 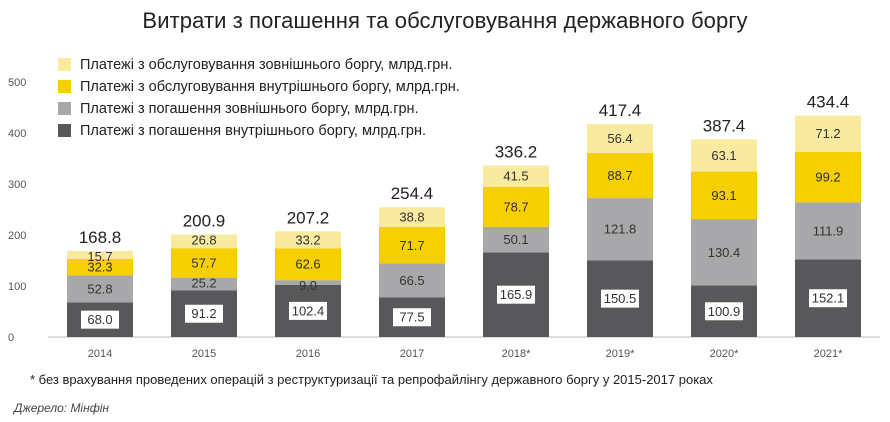 What do you see at coordinates (17, 236) in the screenshot?
I see `y-tick-label: 200` at bounding box center [17, 236].